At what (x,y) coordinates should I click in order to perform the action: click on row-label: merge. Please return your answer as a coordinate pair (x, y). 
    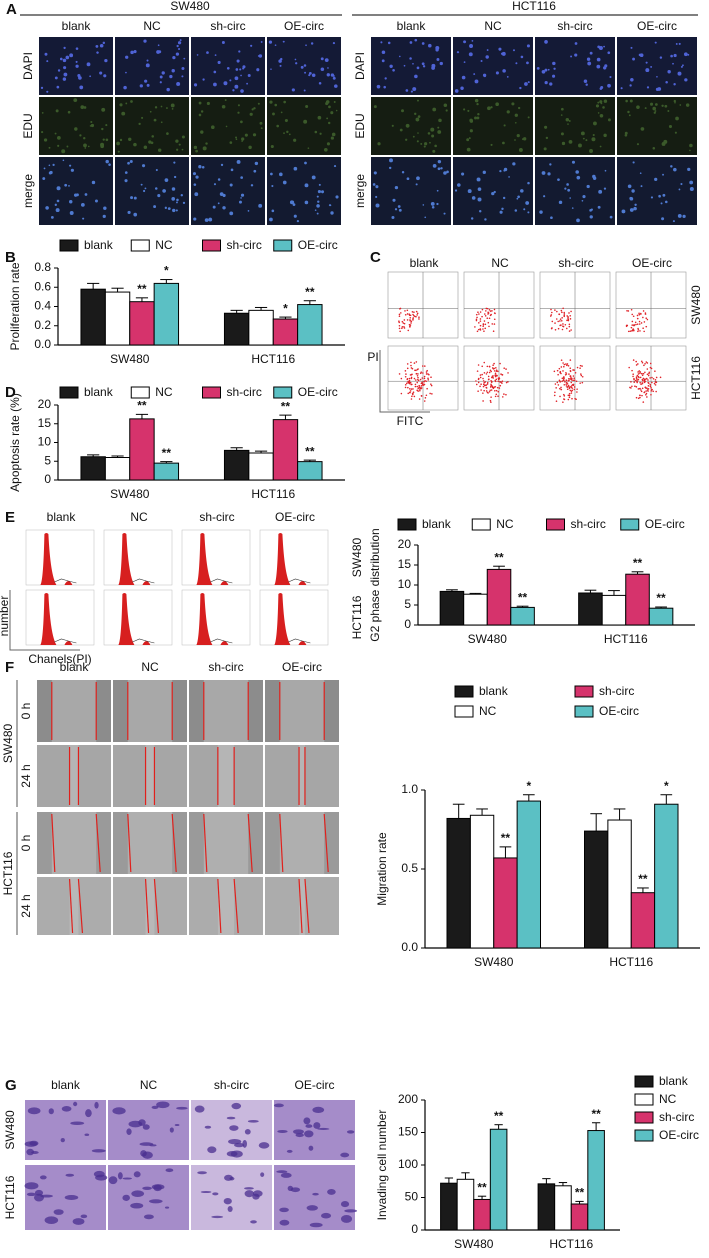
    Looking at the image, I should click on (360, 191).